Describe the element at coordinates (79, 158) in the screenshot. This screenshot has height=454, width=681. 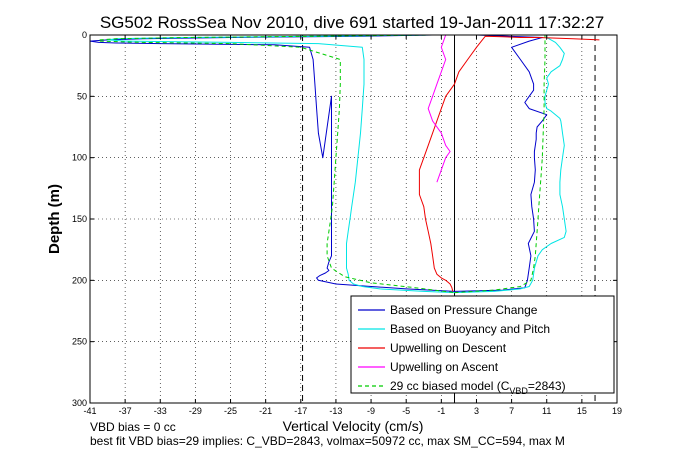
I see `y-tick-label: 100` at that location.